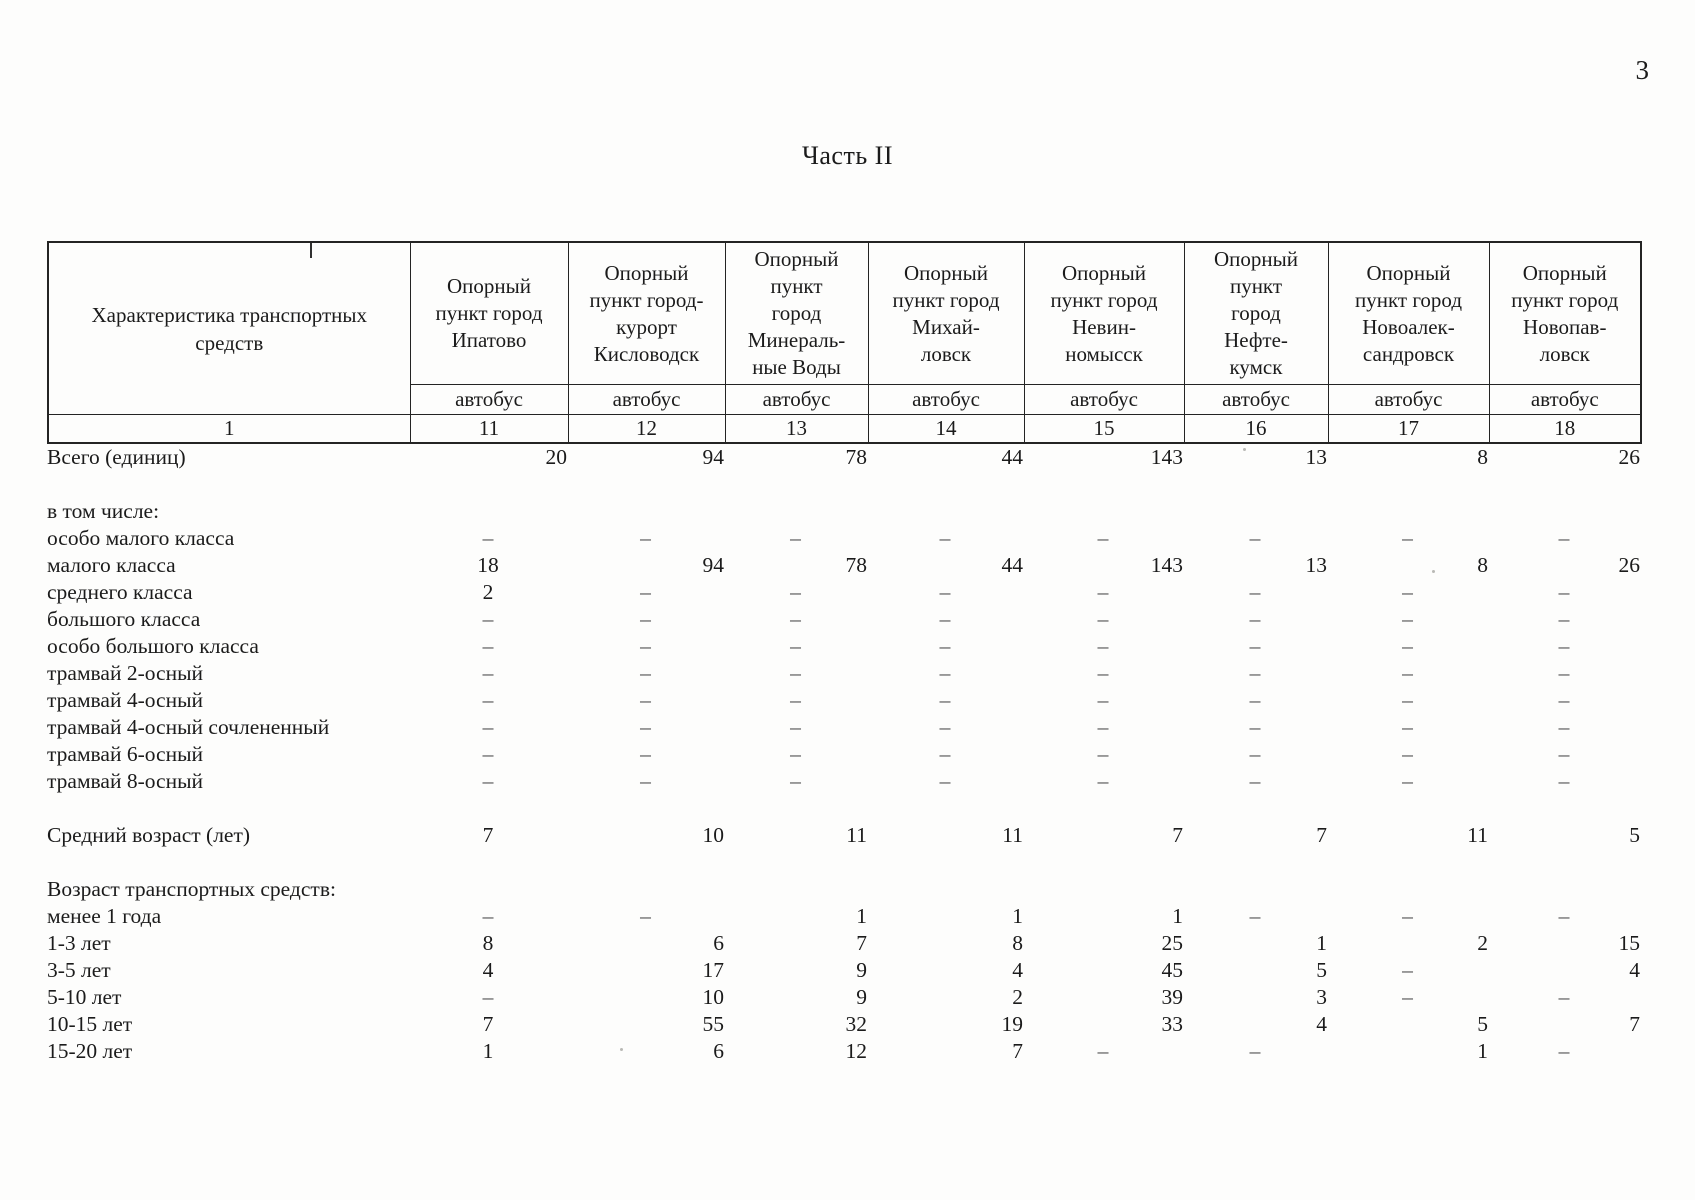 Image resolution: width=1695 pixels, height=1200 pixels. What do you see at coordinates (1172, 970) in the screenshot?
I see `value-cell: 45` at bounding box center [1172, 970].